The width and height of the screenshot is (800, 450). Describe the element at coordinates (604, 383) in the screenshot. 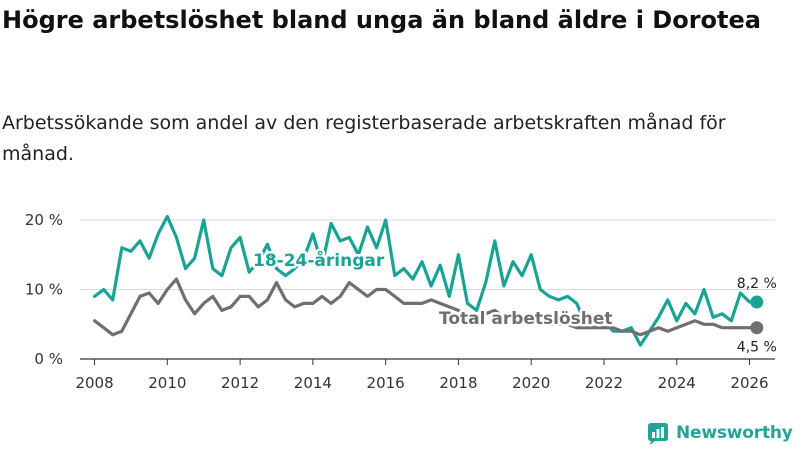

I see `x-tick-label: 2022` at that location.